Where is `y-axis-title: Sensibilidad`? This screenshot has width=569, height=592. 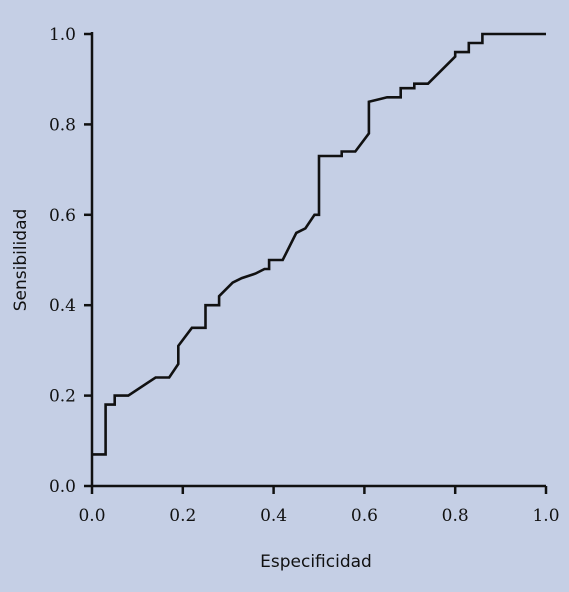
y-axis-title: Sensibilidad is located at coordinates (21, 260).